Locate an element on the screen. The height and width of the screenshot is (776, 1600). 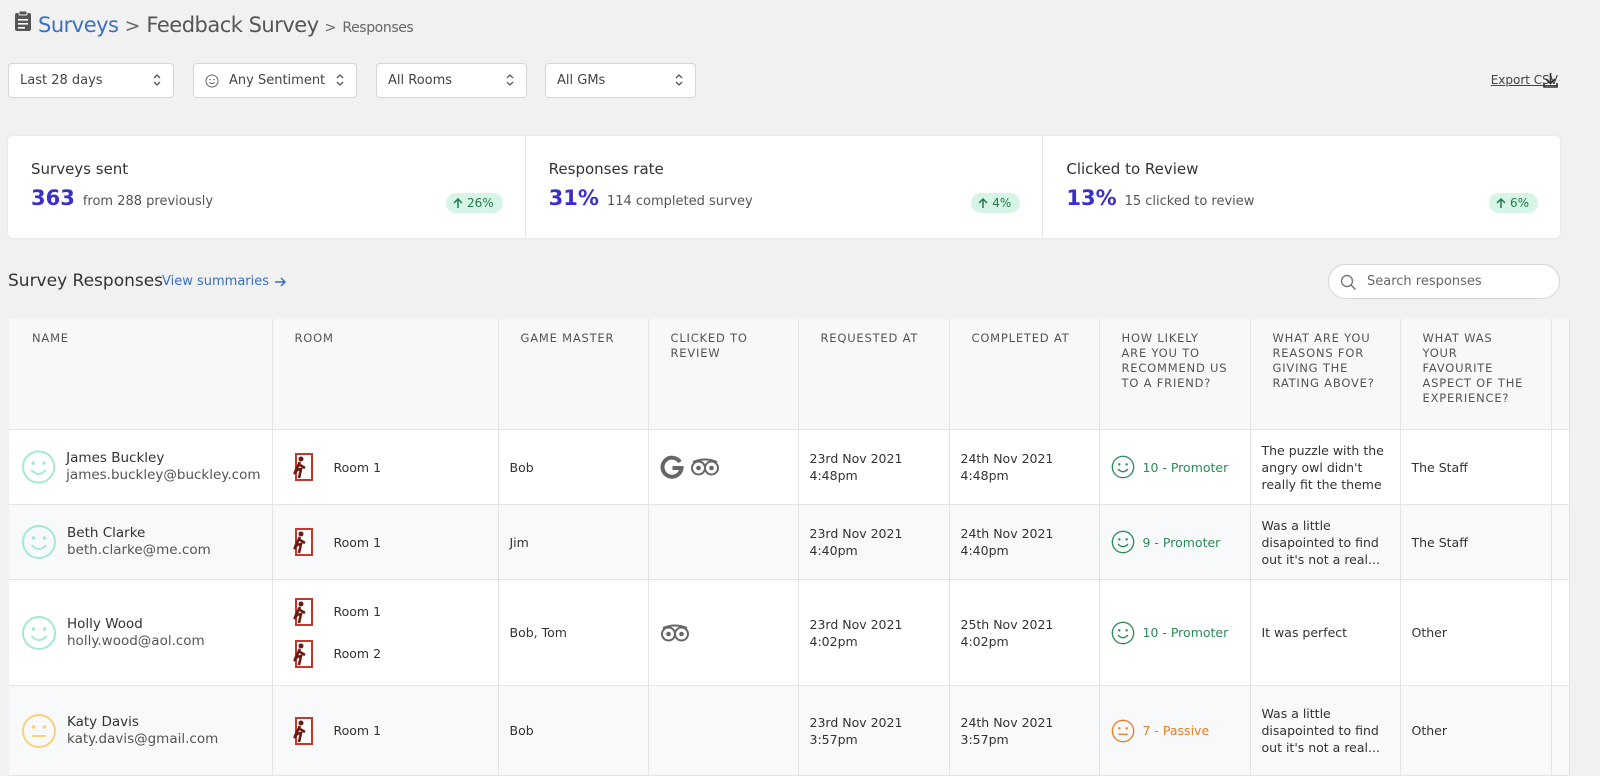
filter-label: Last 28 days is located at coordinates (61, 80).